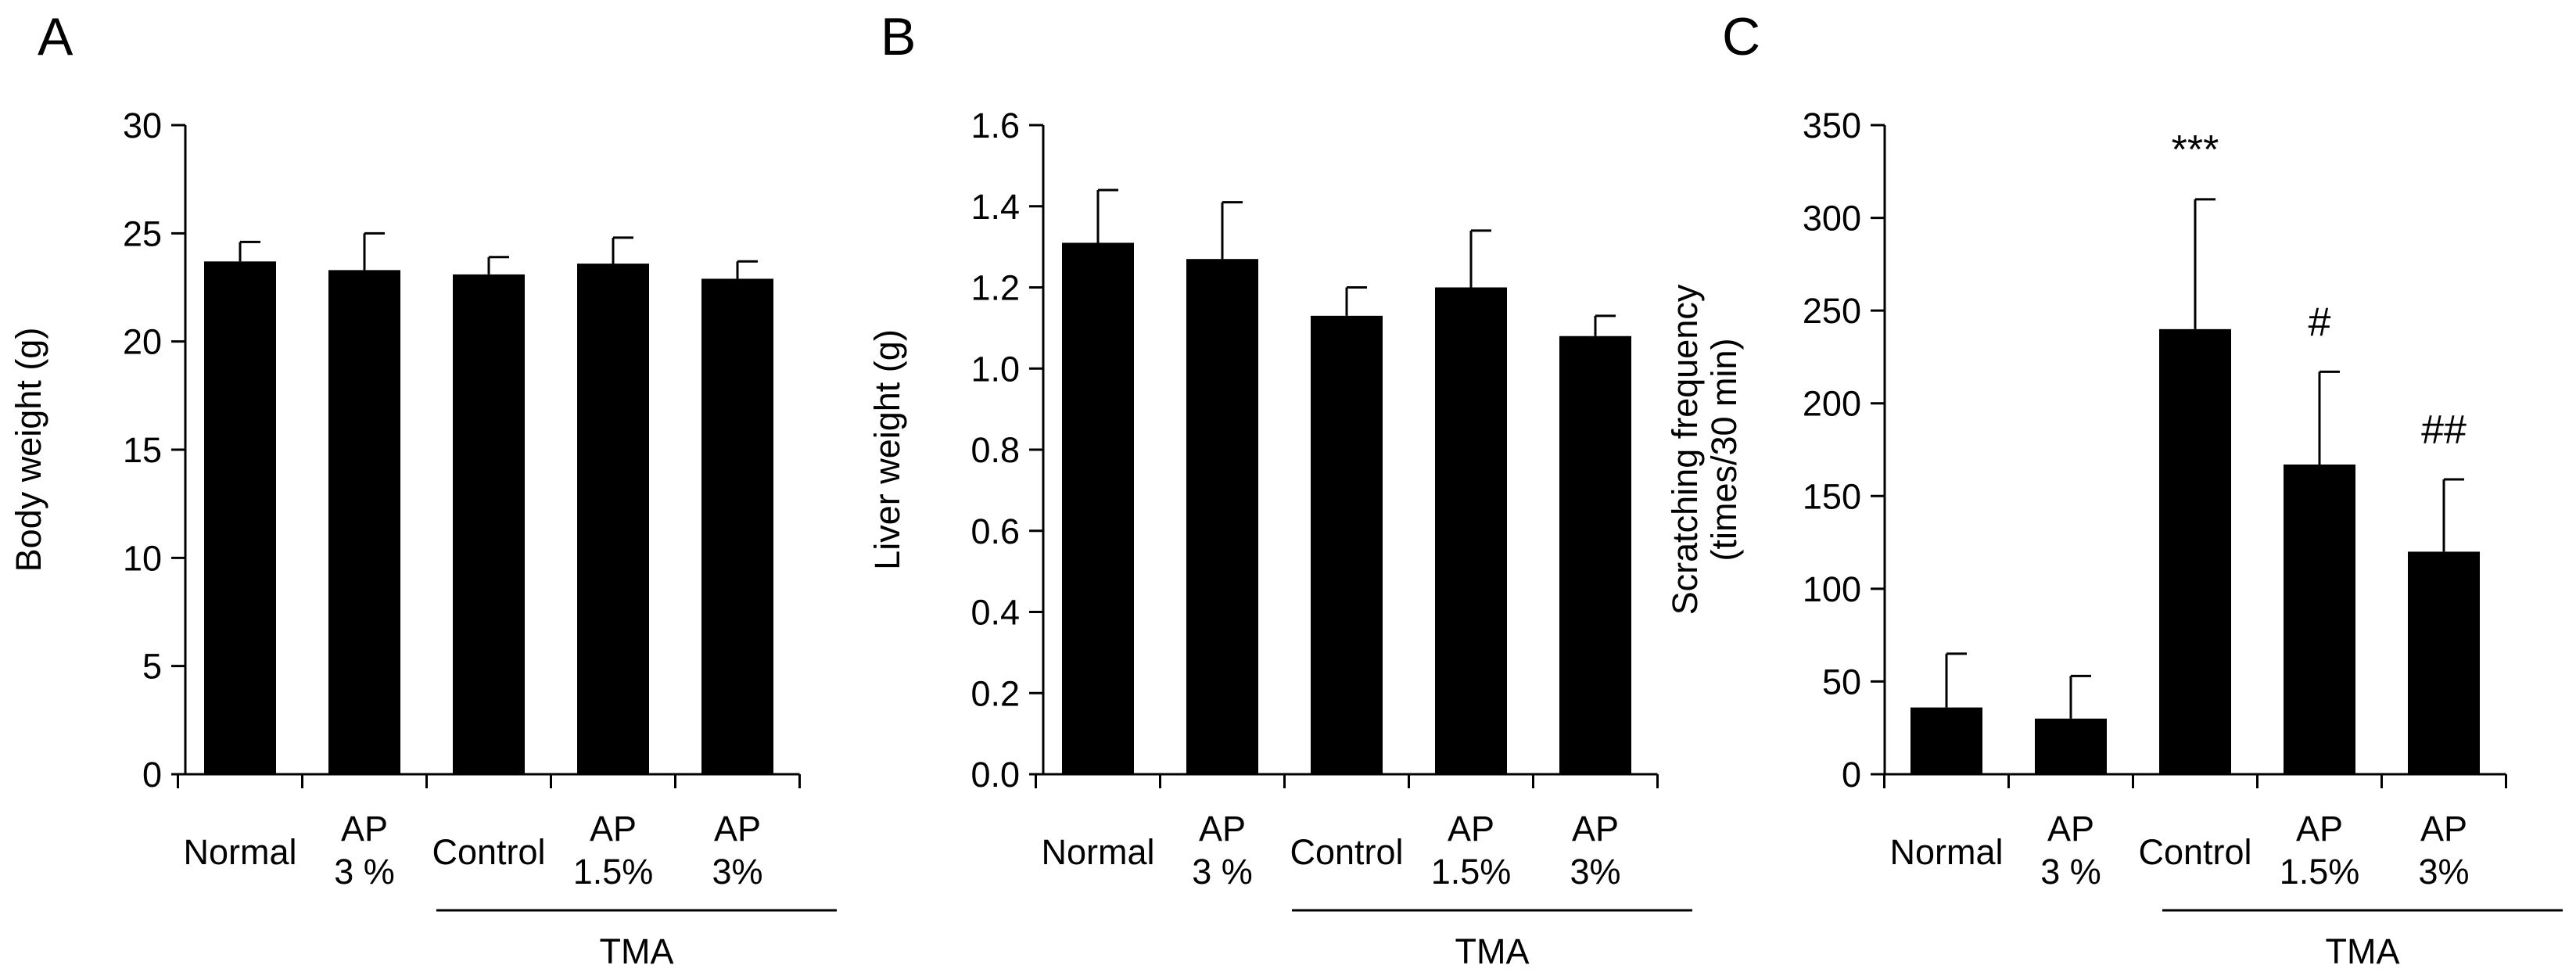 The height and width of the screenshot is (976, 2576). What do you see at coordinates (995, 693) in the screenshot?
I see `y-tick-label: 0.2` at bounding box center [995, 693].